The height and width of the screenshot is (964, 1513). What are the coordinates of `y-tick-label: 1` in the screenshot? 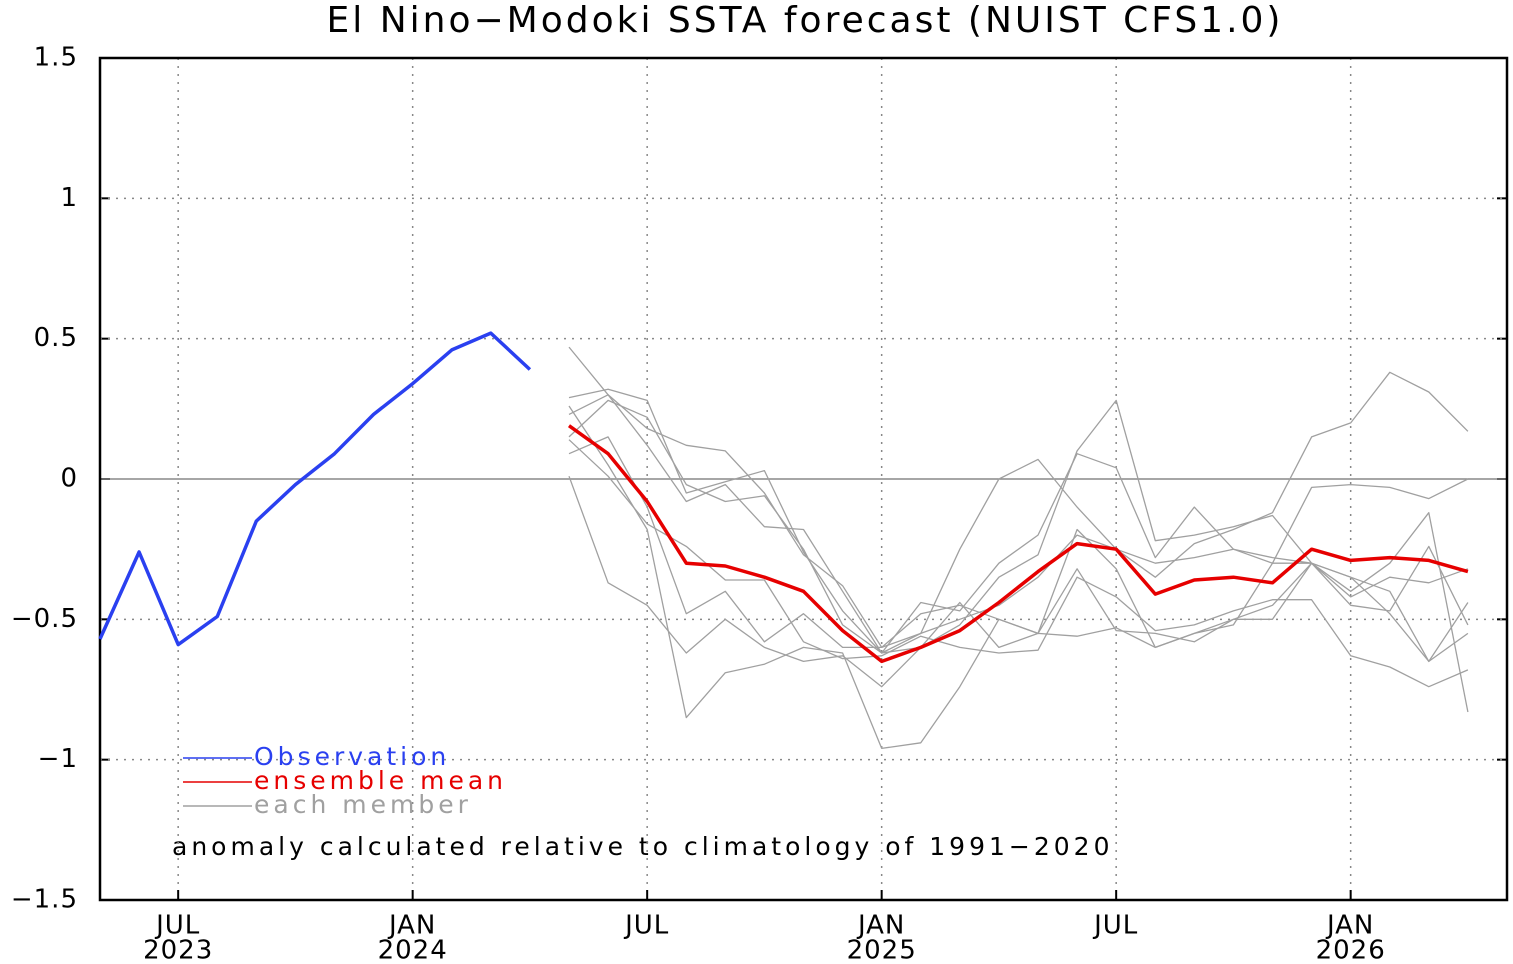 It's located at (69, 198).